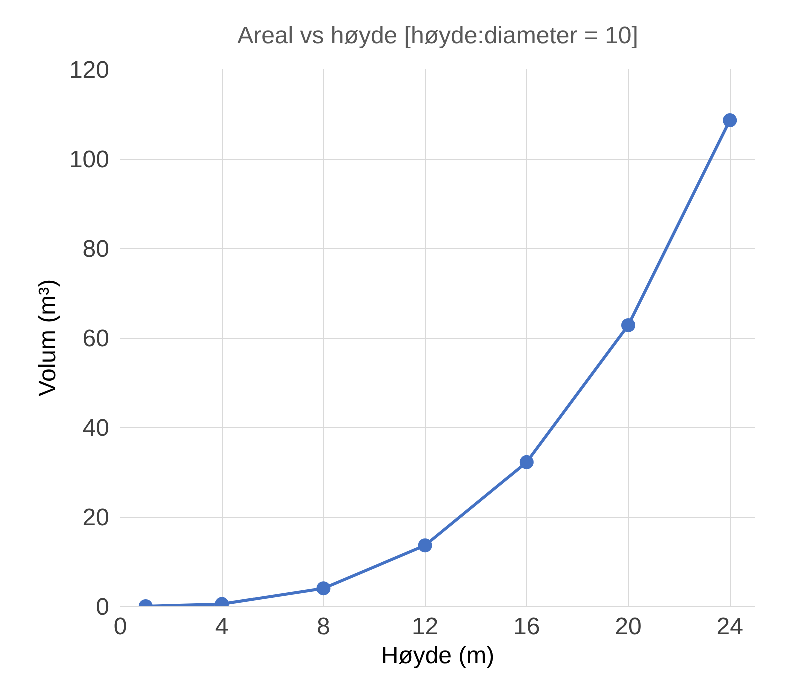  Describe the element at coordinates (89, 70) in the screenshot. I see `y-tick-label: 120` at that location.